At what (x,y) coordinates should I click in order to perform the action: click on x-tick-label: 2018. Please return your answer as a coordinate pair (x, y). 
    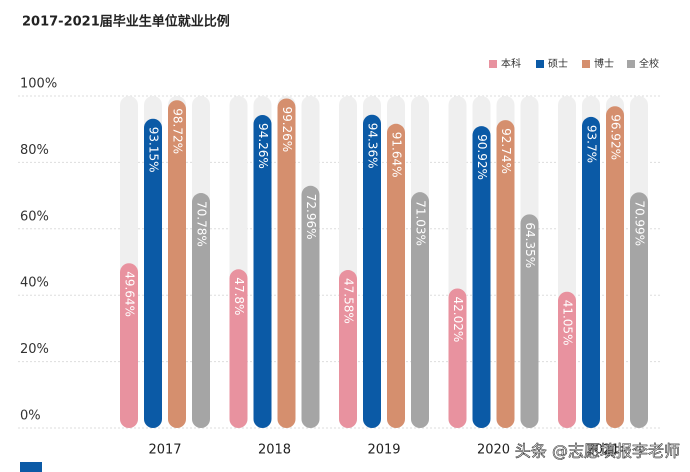
    Looking at the image, I should click on (274, 450).